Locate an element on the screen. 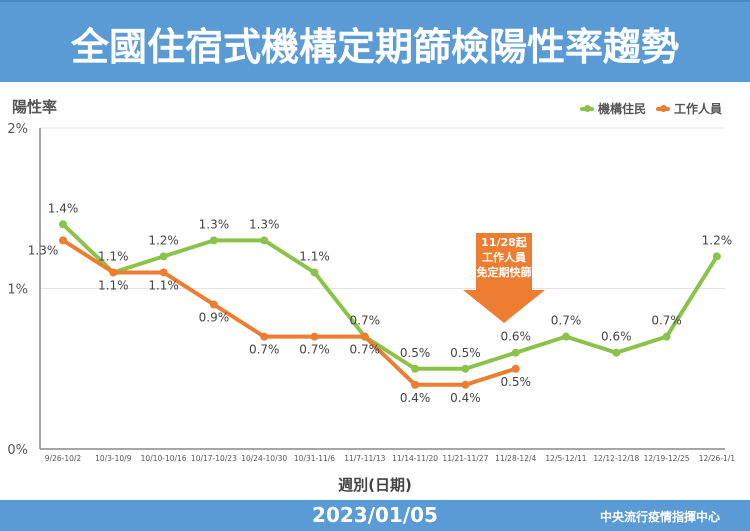 Image resolution: width=750 pixels, height=531 pixels. x-tick-label: 11/7-11/13 is located at coordinates (364, 458).